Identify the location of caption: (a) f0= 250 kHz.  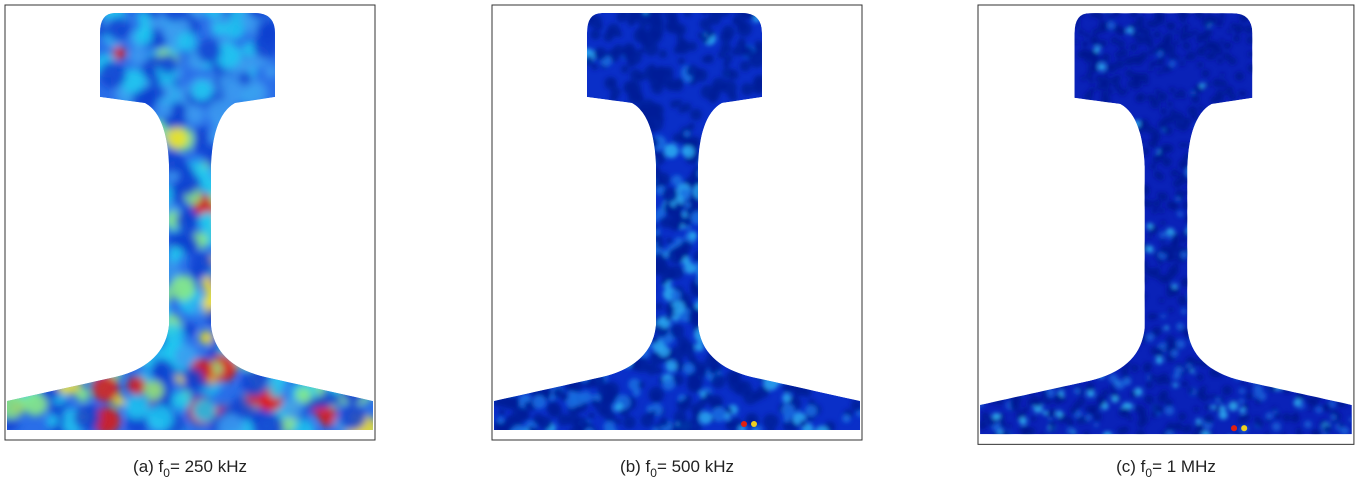
(190, 468).